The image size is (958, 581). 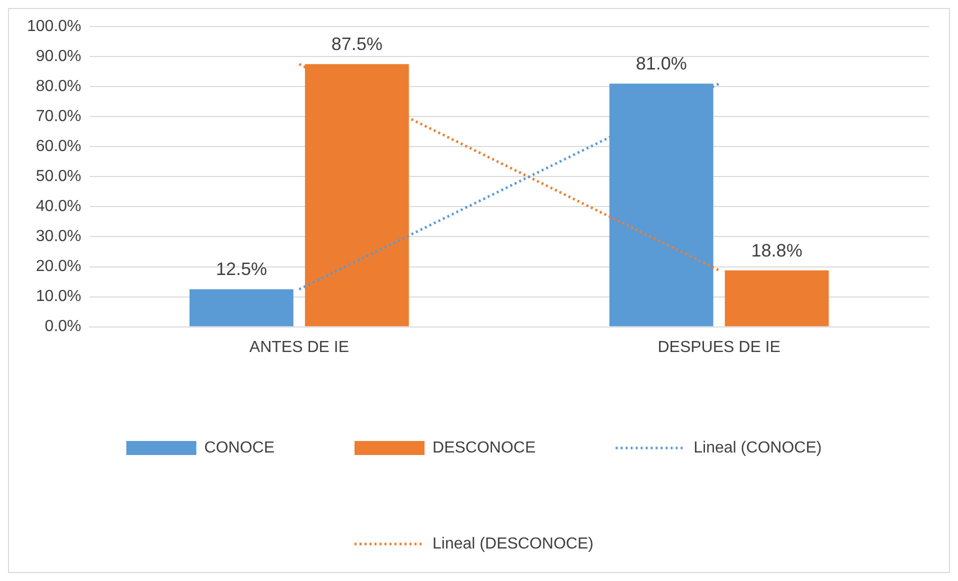 I want to click on data-label: 18.8%, so click(x=776, y=250).